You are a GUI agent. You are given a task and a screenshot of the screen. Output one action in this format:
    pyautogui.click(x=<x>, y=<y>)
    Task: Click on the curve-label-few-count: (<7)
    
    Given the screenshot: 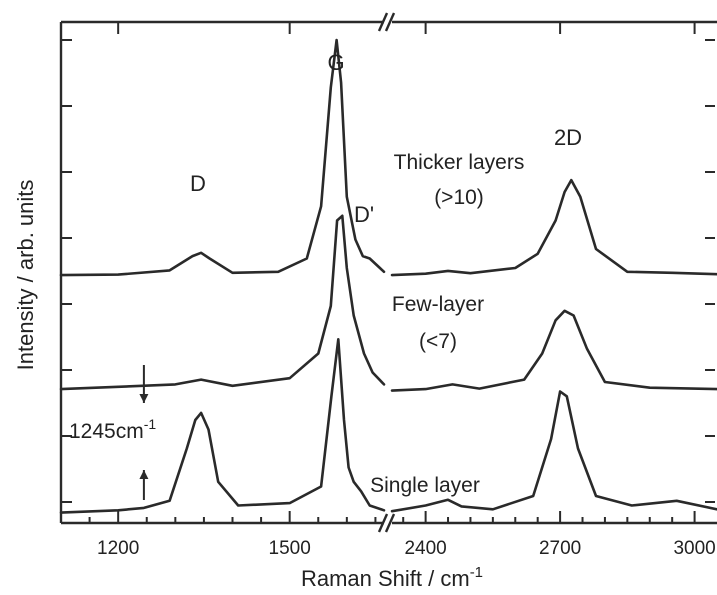 What is the action you would take?
    pyautogui.click(x=438, y=341)
    